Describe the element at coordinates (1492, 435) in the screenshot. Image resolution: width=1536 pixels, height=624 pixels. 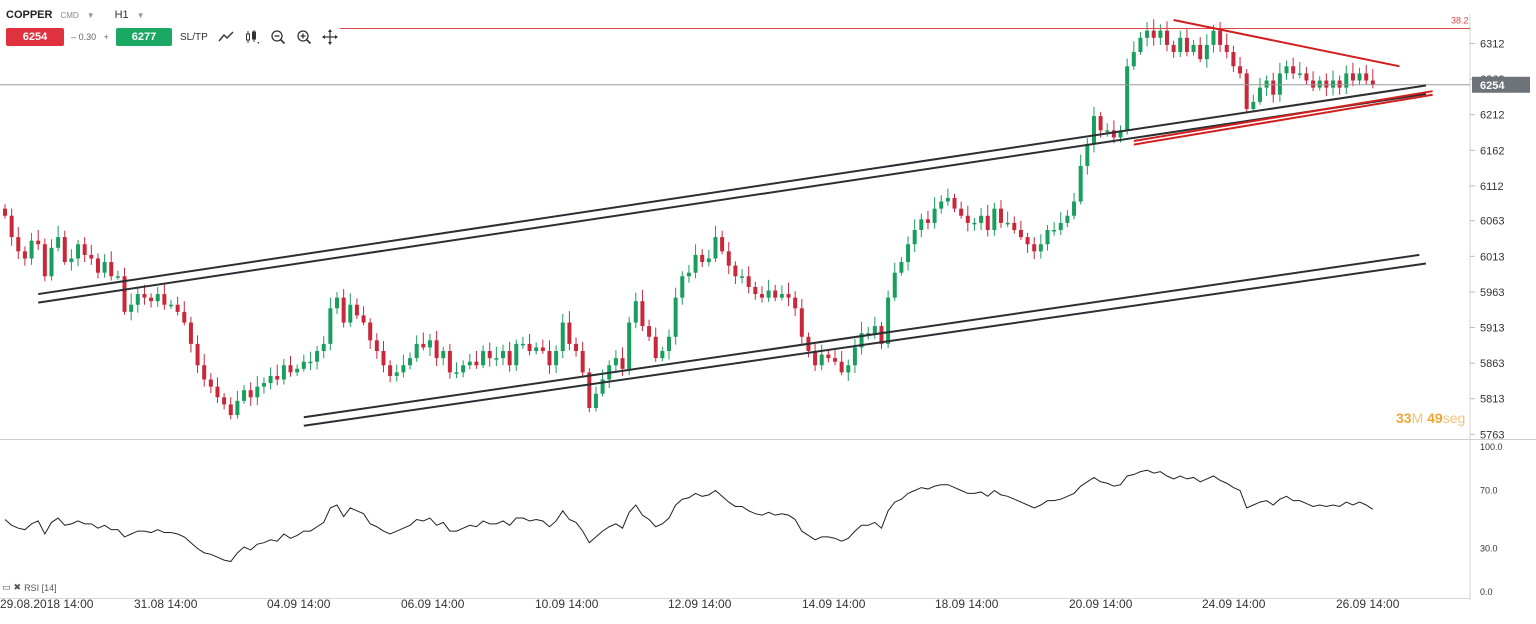
I see `price-tick-label: 5763` at that location.